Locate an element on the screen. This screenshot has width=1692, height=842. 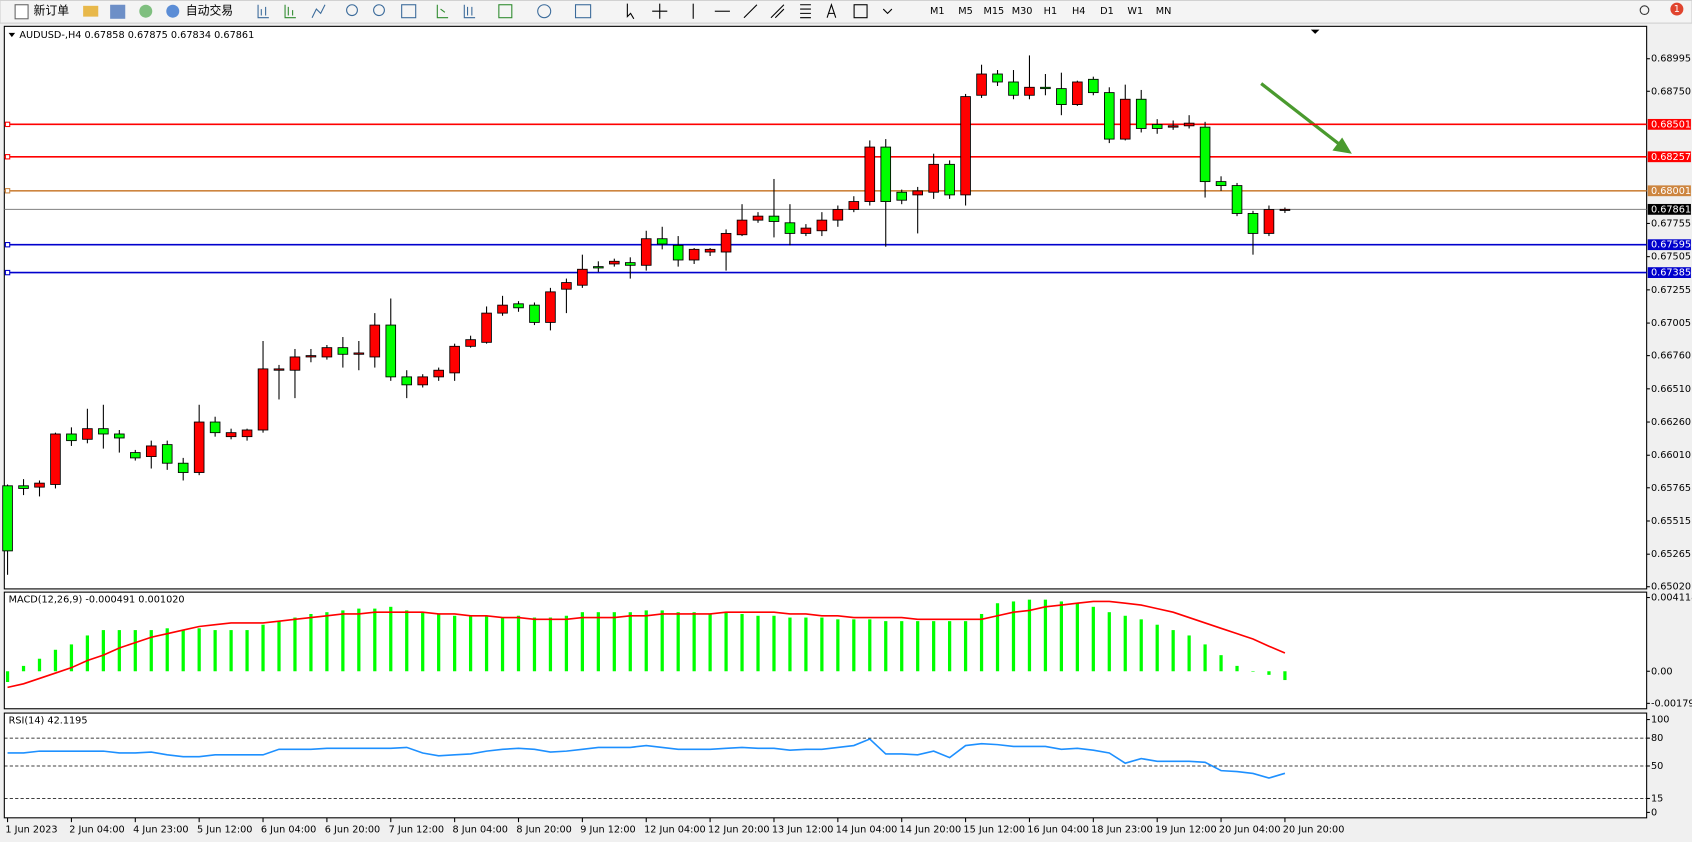
timeframe-button: MN is located at coordinates (1164, 11).